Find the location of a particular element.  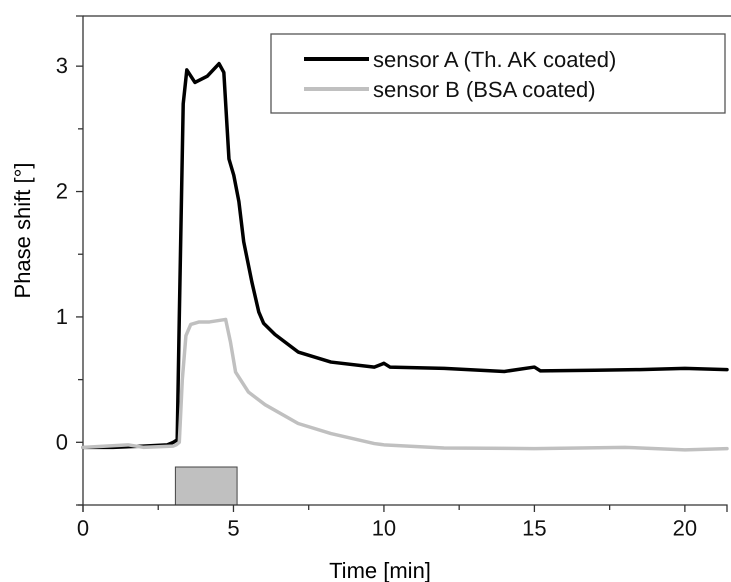

y-axis-title: Phase shift [°] is located at coordinates (22, 230).